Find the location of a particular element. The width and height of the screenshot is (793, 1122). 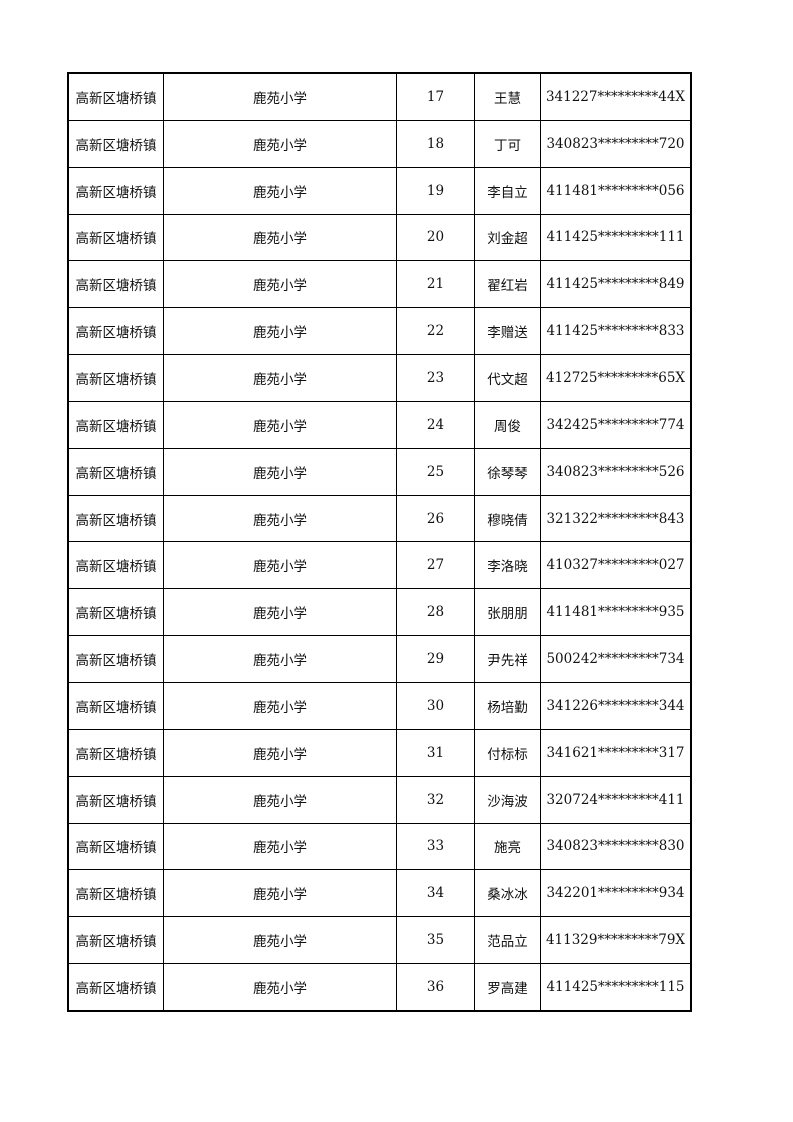

table-row: 高新区塘桥镇 鹿苑小学 22 李赠送 411425*********833 is located at coordinates (379, 331).